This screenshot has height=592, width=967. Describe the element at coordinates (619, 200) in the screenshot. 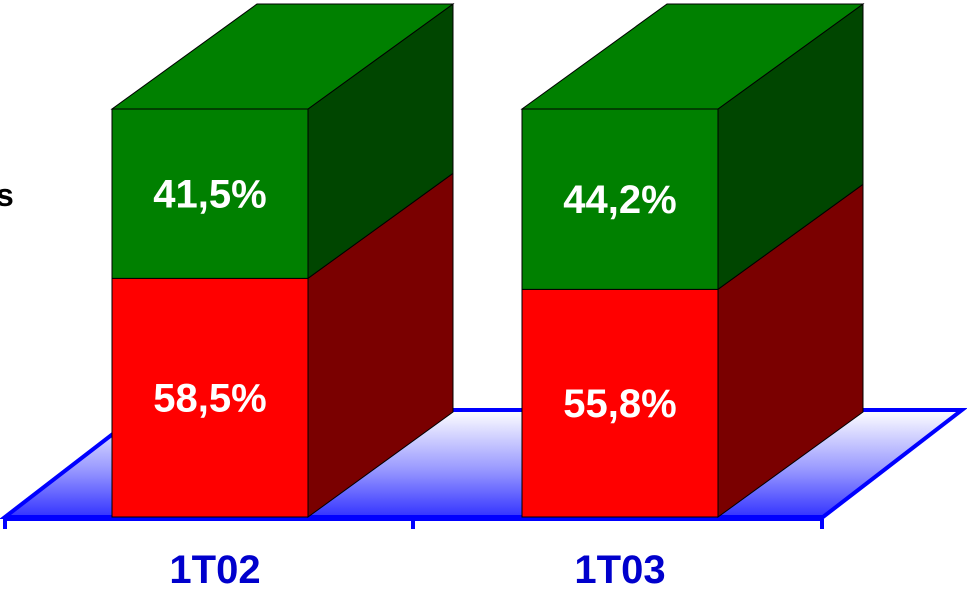

I see `data-label: 44,2%` at that location.